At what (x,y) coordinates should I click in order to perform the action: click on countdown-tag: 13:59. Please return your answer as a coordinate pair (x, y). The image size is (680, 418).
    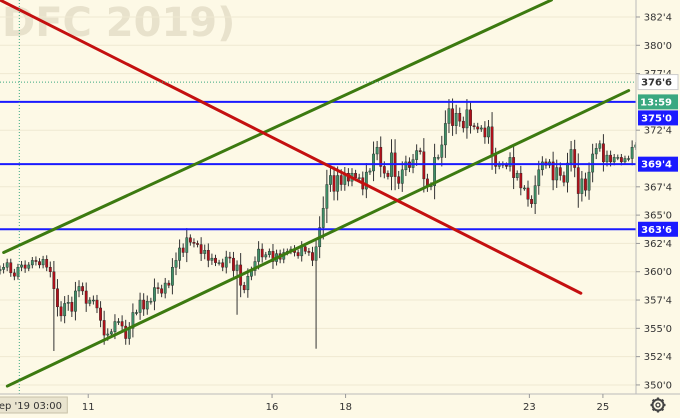
    Looking at the image, I should click on (656, 102).